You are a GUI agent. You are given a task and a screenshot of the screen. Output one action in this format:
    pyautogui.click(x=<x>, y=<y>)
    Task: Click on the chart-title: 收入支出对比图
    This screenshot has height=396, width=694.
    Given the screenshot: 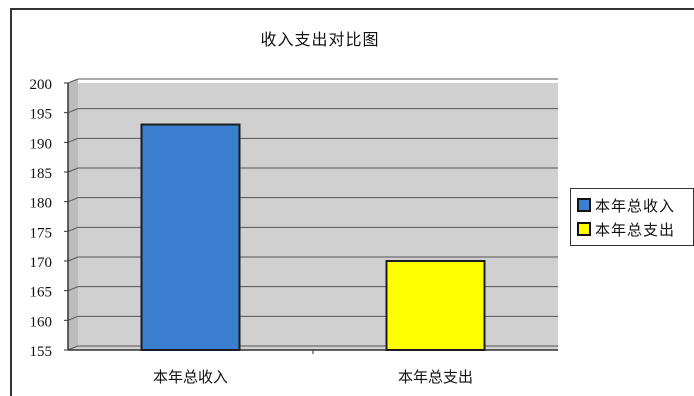 What is the action you would take?
    pyautogui.click(x=320, y=39)
    